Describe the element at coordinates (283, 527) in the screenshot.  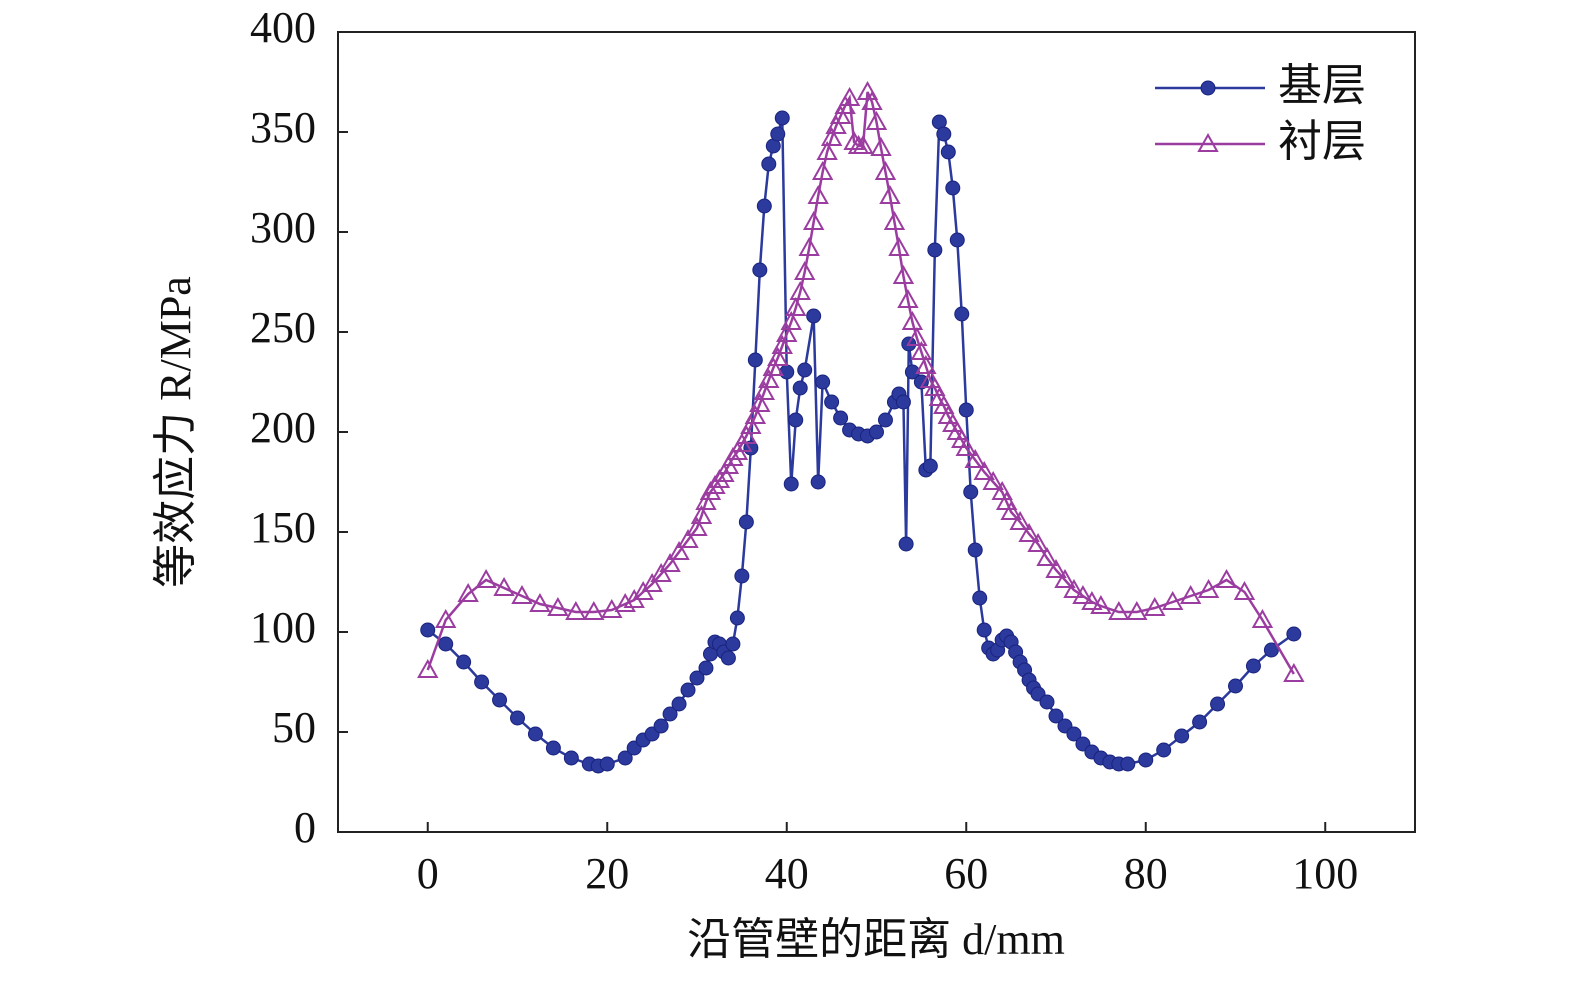
I see `y-tick-label: 150` at that location.